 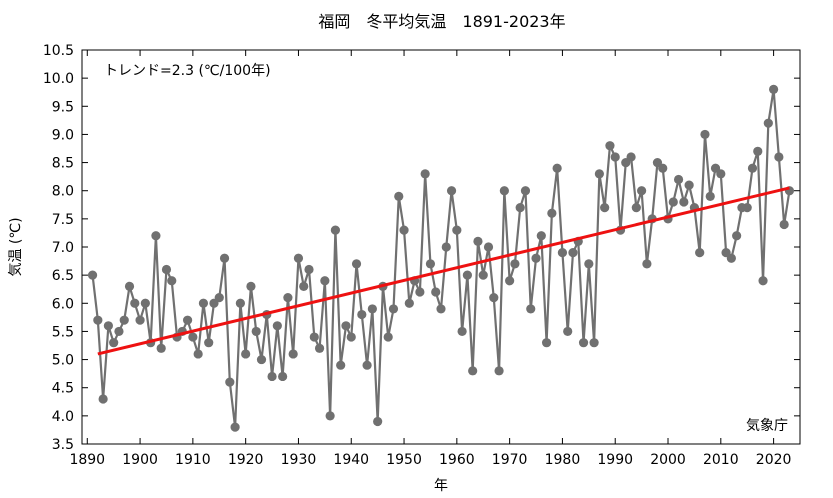 What do you see at coordinates (299, 460) in the screenshot?
I see `x-tick-label: 1930` at bounding box center [299, 460].